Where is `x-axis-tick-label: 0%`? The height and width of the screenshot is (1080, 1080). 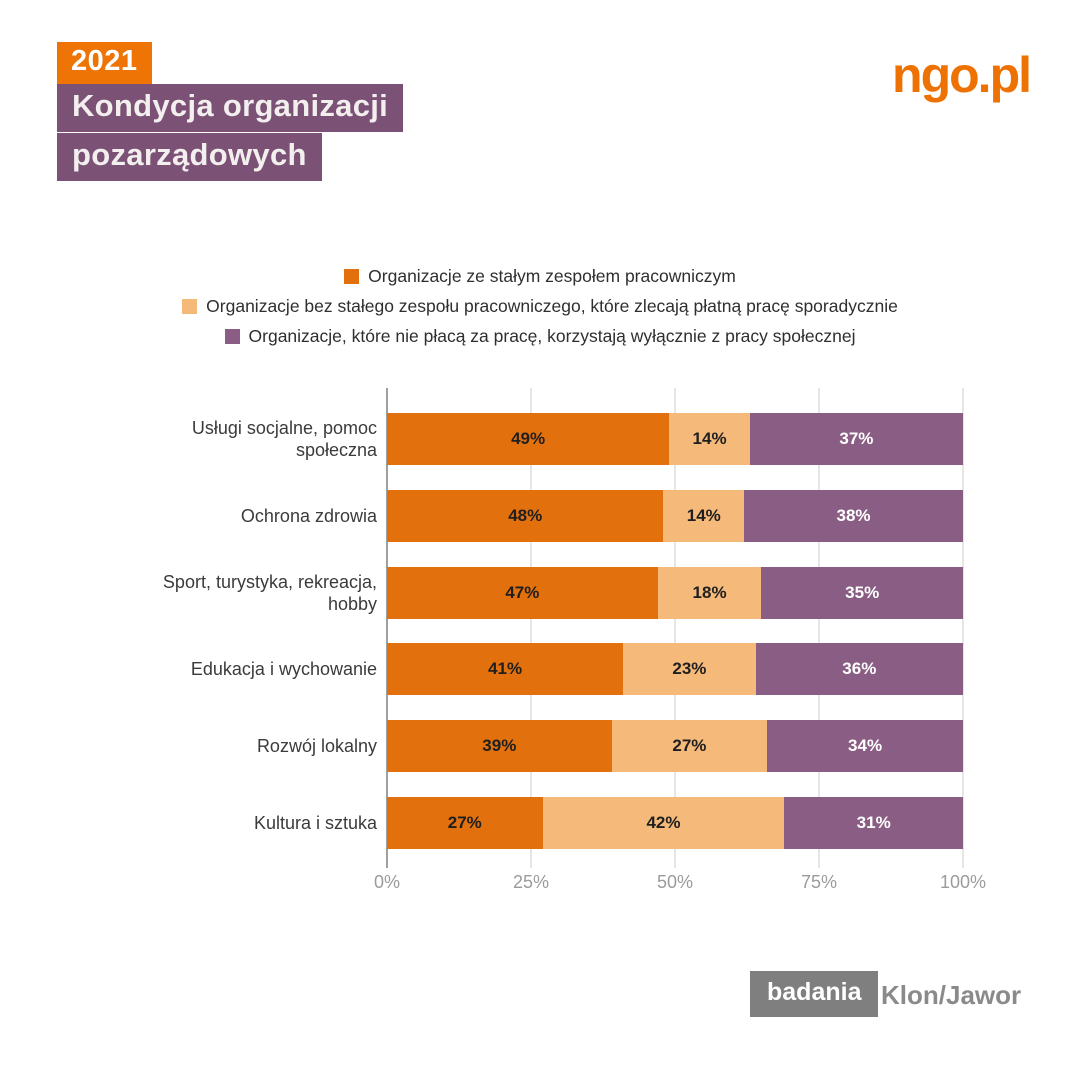
x-axis-tick-label: 0% is located at coordinates (387, 882).